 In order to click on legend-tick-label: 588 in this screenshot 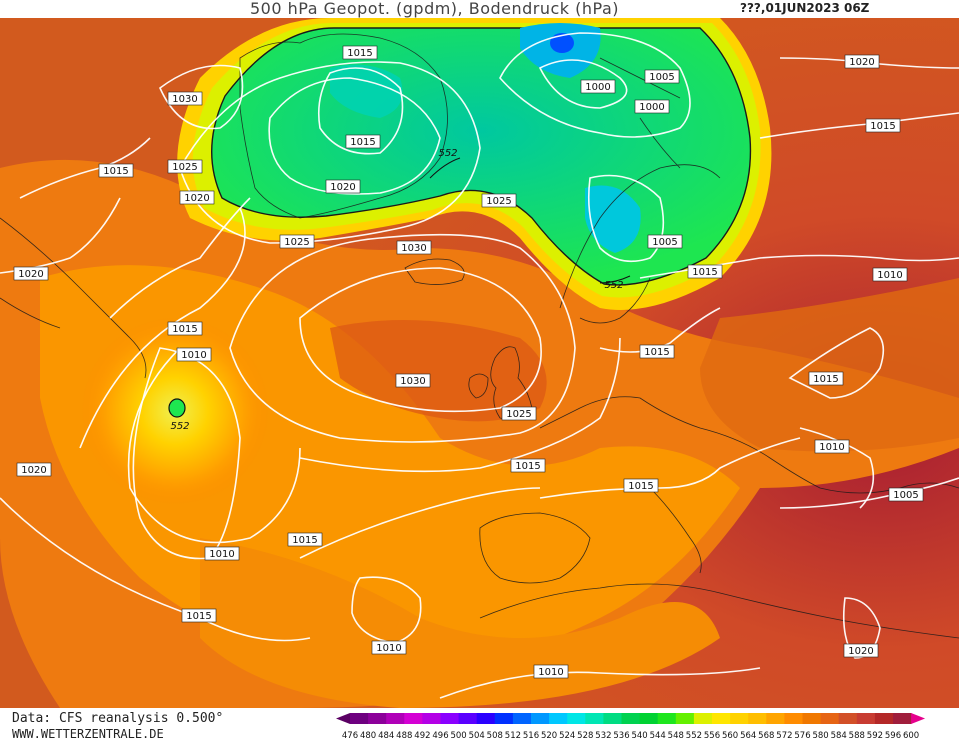, I will do `click(857, 736)`.